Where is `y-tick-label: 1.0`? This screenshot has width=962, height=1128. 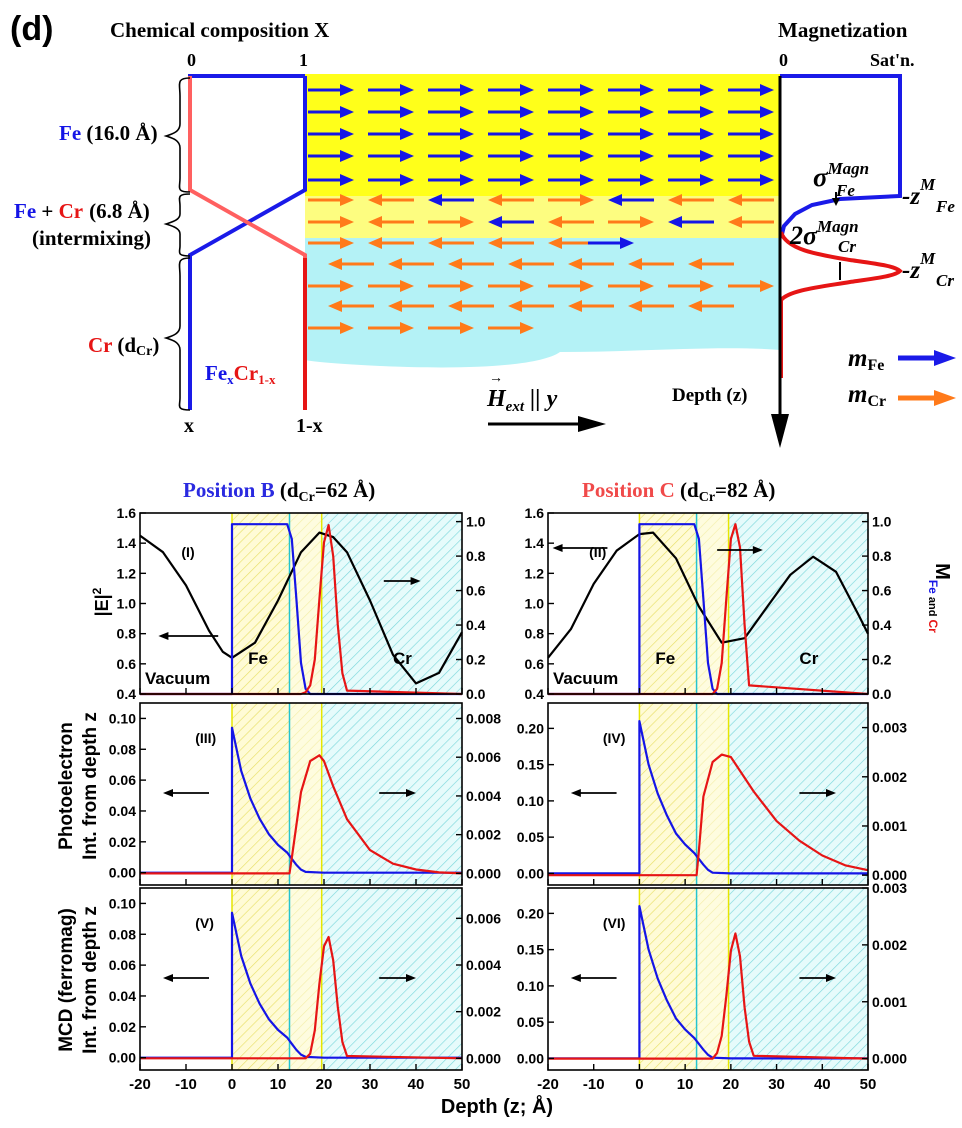
y-tick-label: 1.0 is located at coordinates (535, 604).